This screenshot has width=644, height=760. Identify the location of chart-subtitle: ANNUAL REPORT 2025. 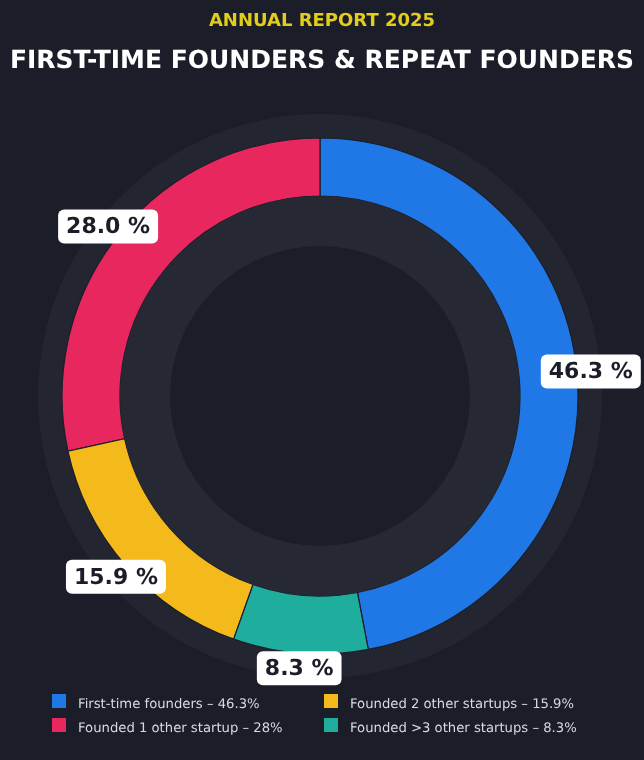
(322, 22).